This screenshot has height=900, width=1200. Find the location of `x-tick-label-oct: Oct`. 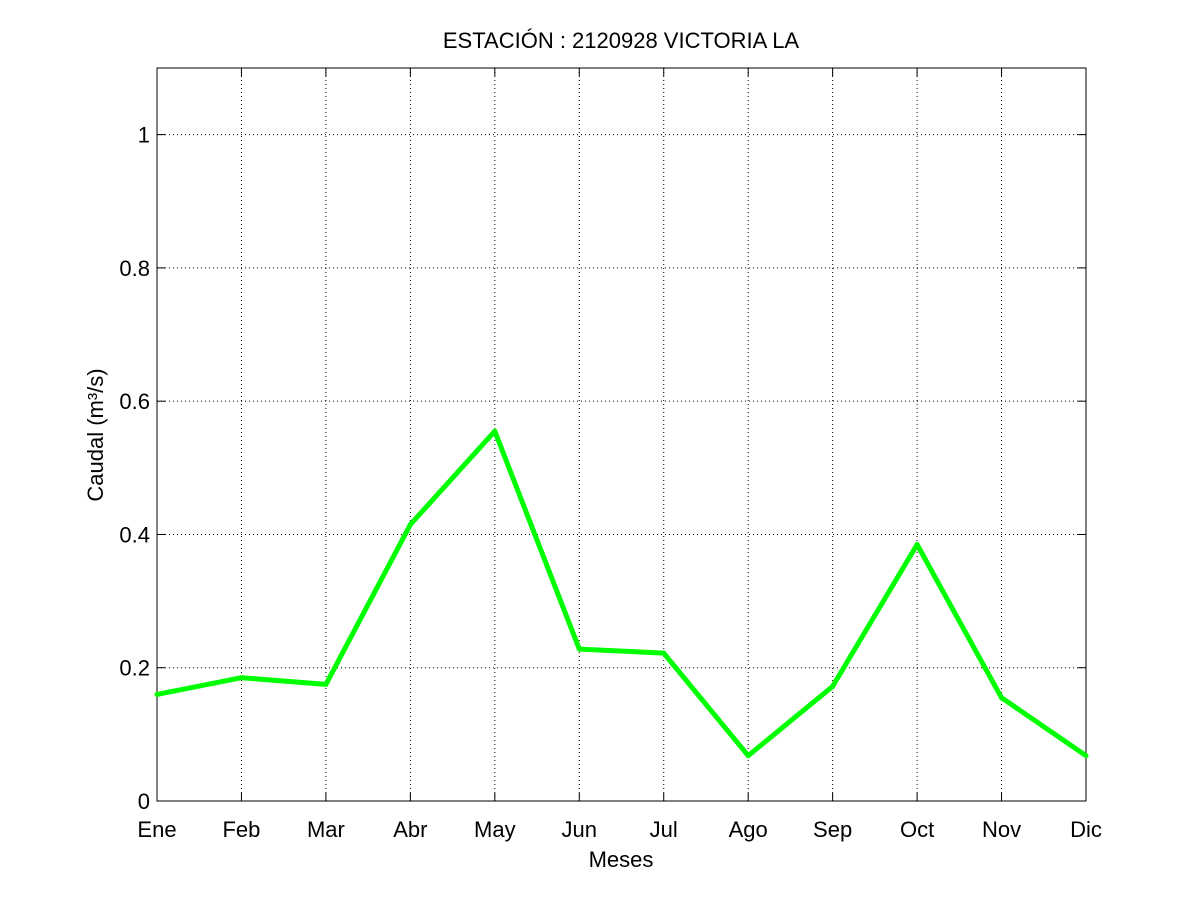

x-tick-label-oct: Oct is located at coordinates (917, 829).